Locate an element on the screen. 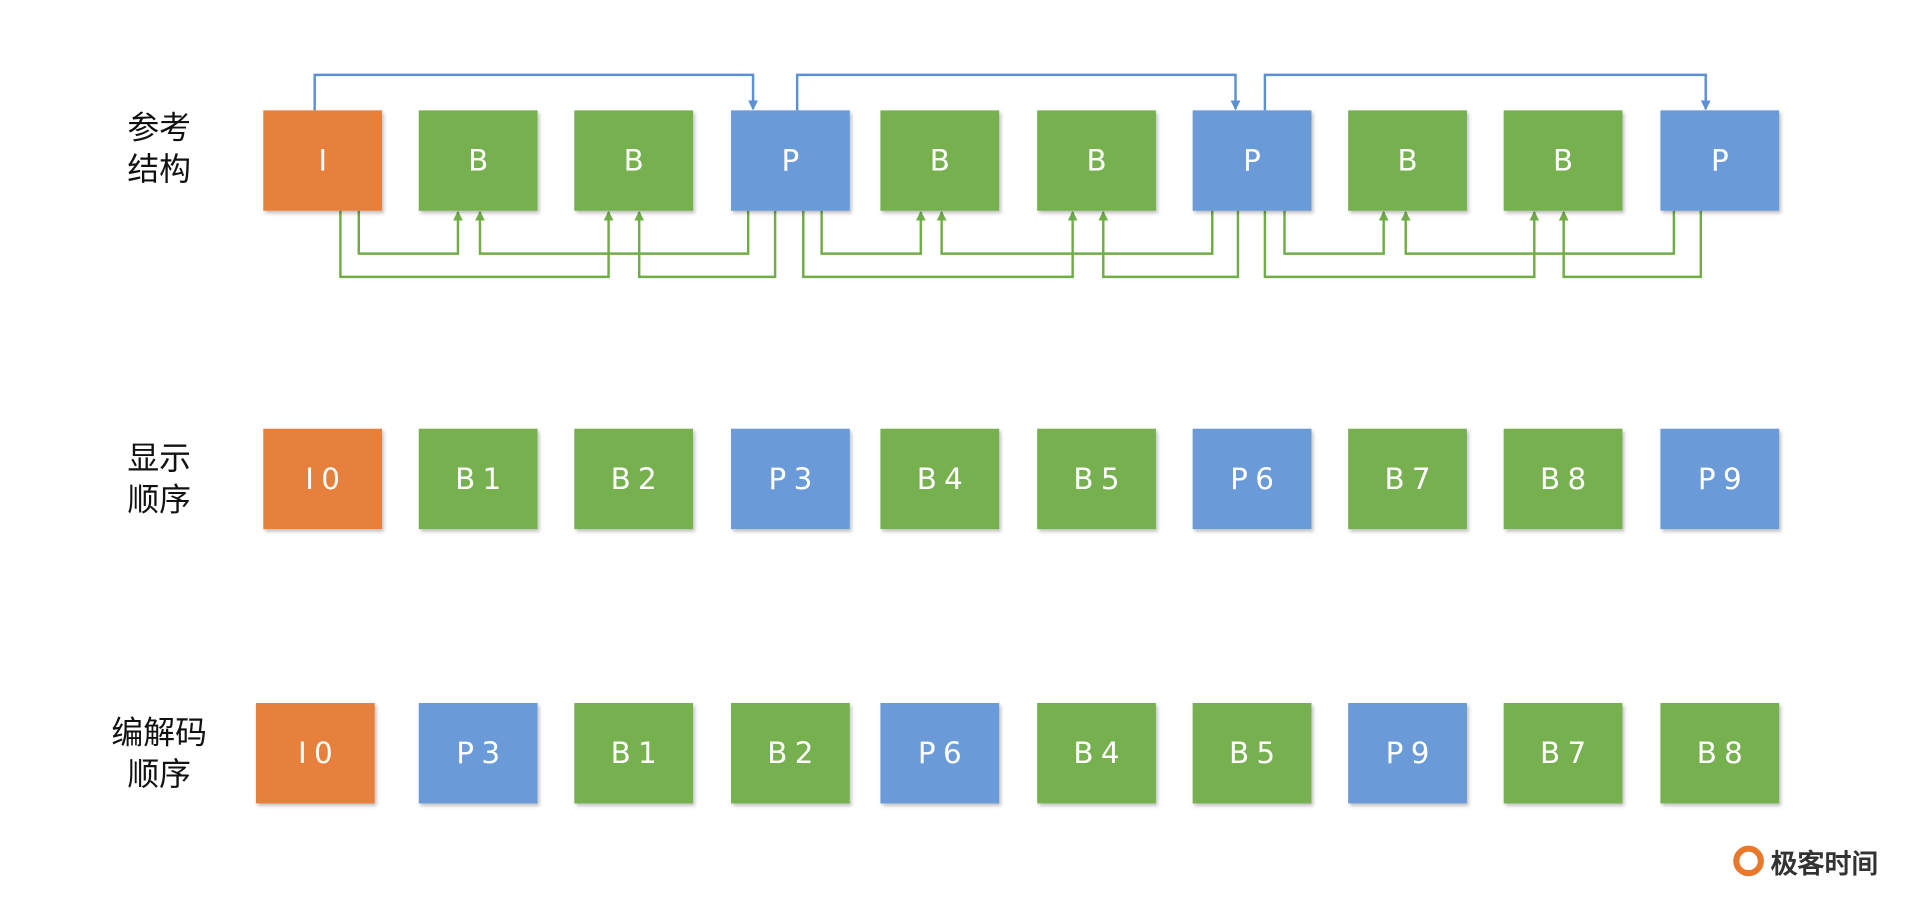  logo-text: 极客时间 is located at coordinates (1825, 864).